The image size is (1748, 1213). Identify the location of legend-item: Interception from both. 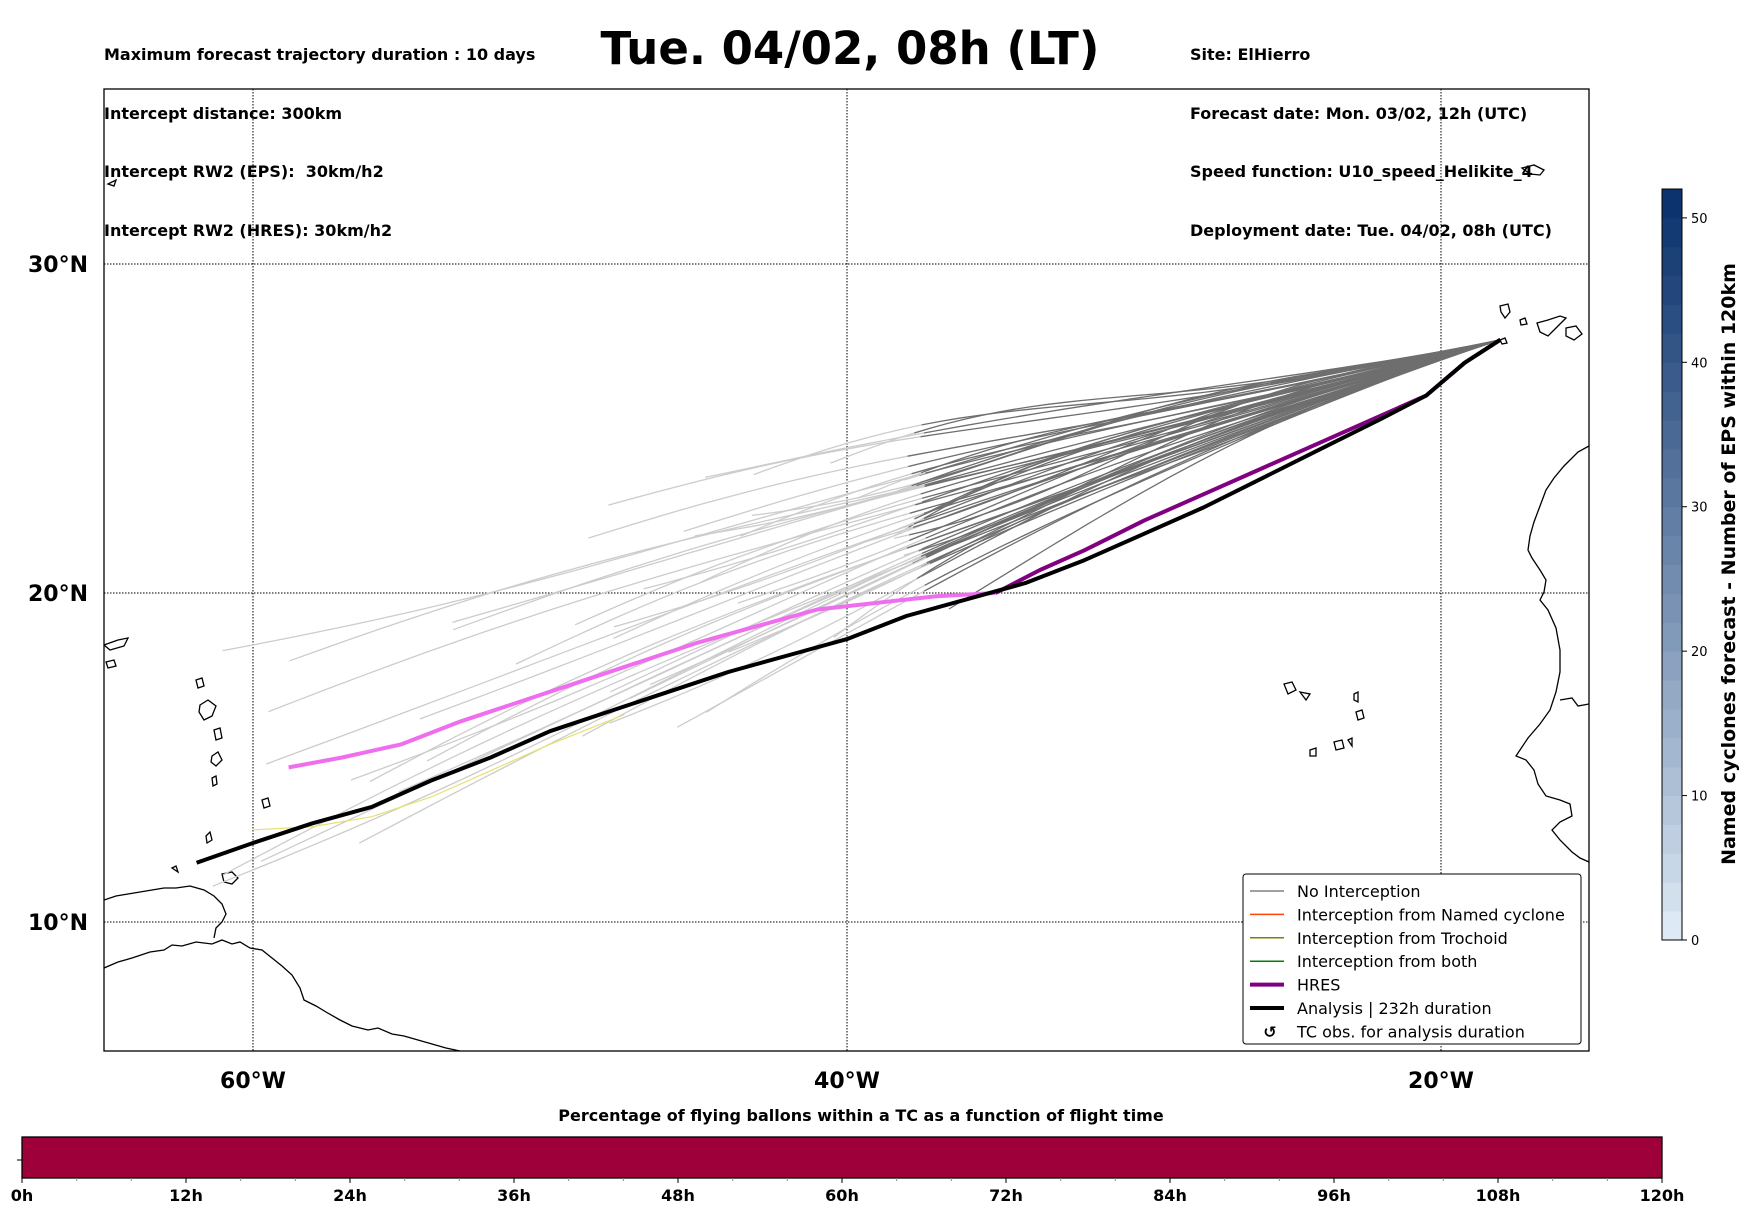
(1363, 961).